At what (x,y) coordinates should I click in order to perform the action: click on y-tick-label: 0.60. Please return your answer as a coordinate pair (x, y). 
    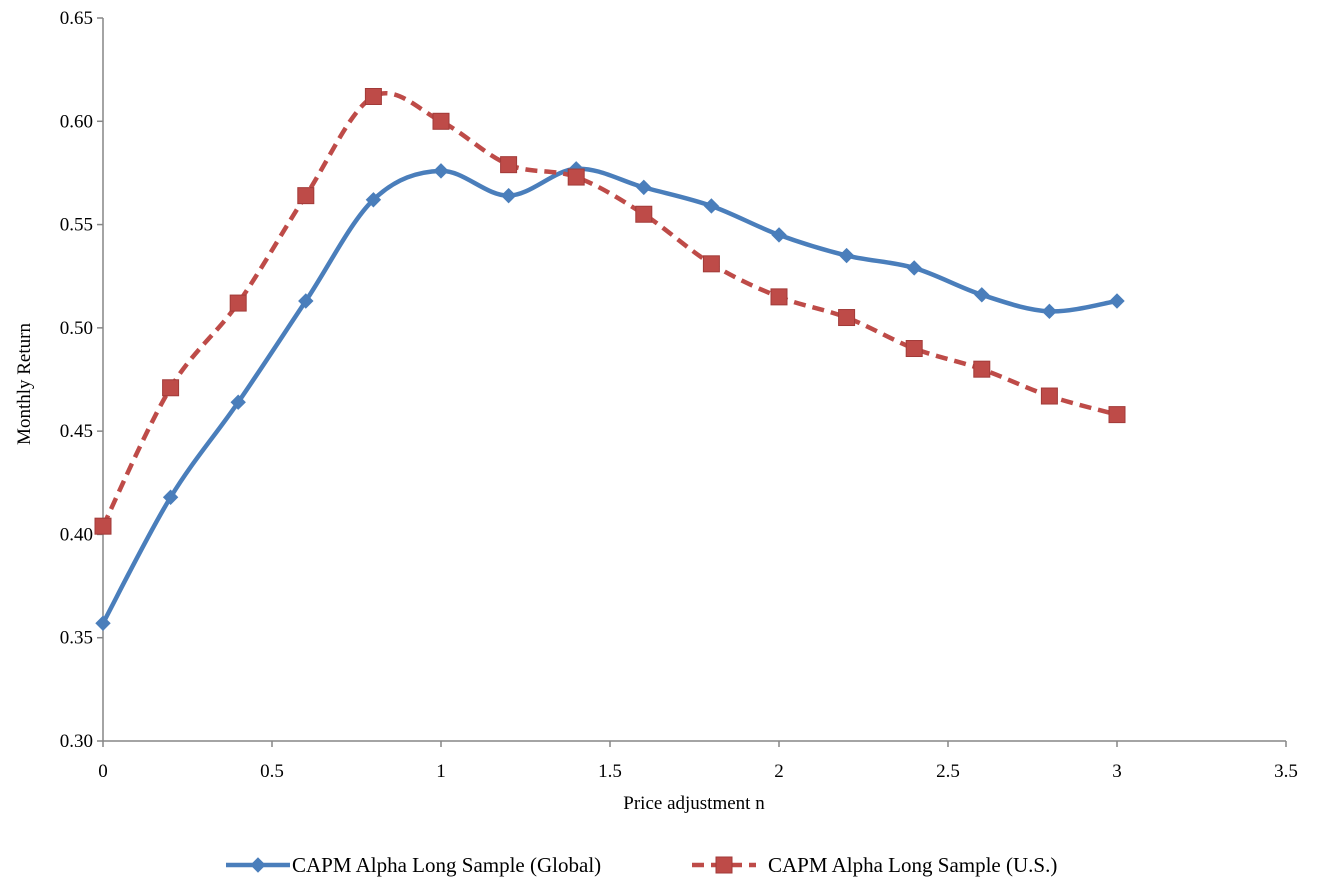
    Looking at the image, I should click on (76, 121).